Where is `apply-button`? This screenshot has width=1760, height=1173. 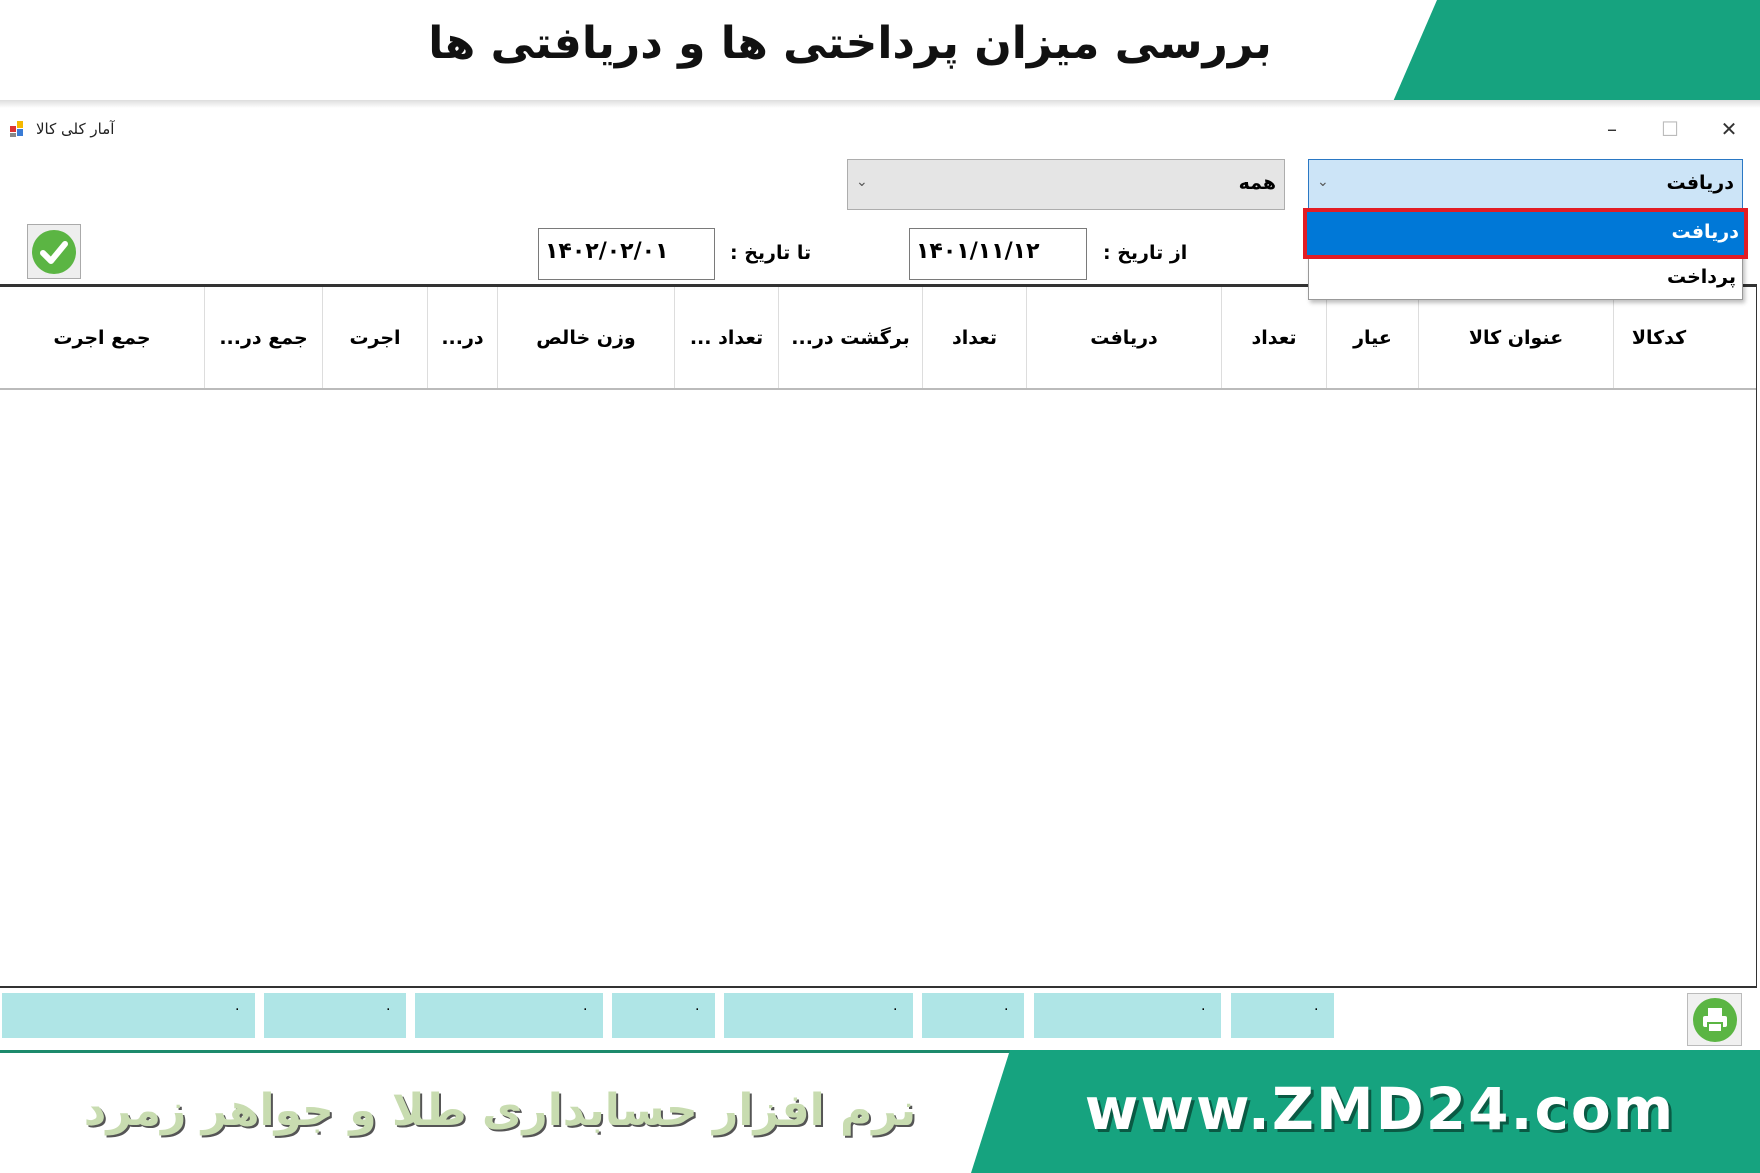 apply-button is located at coordinates (54, 251).